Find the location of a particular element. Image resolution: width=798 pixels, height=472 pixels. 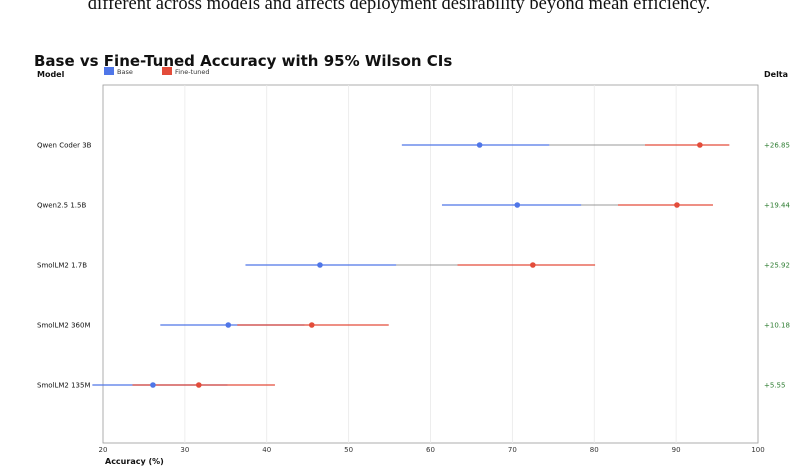

x-tick-label: 70 is located at coordinates (512, 450).